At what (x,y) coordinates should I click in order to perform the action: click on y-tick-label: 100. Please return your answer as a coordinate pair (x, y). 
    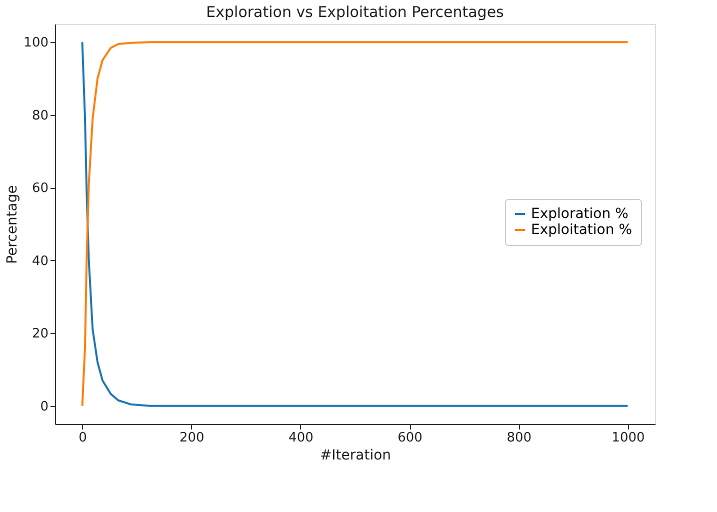
    Looking at the image, I should click on (36, 43).